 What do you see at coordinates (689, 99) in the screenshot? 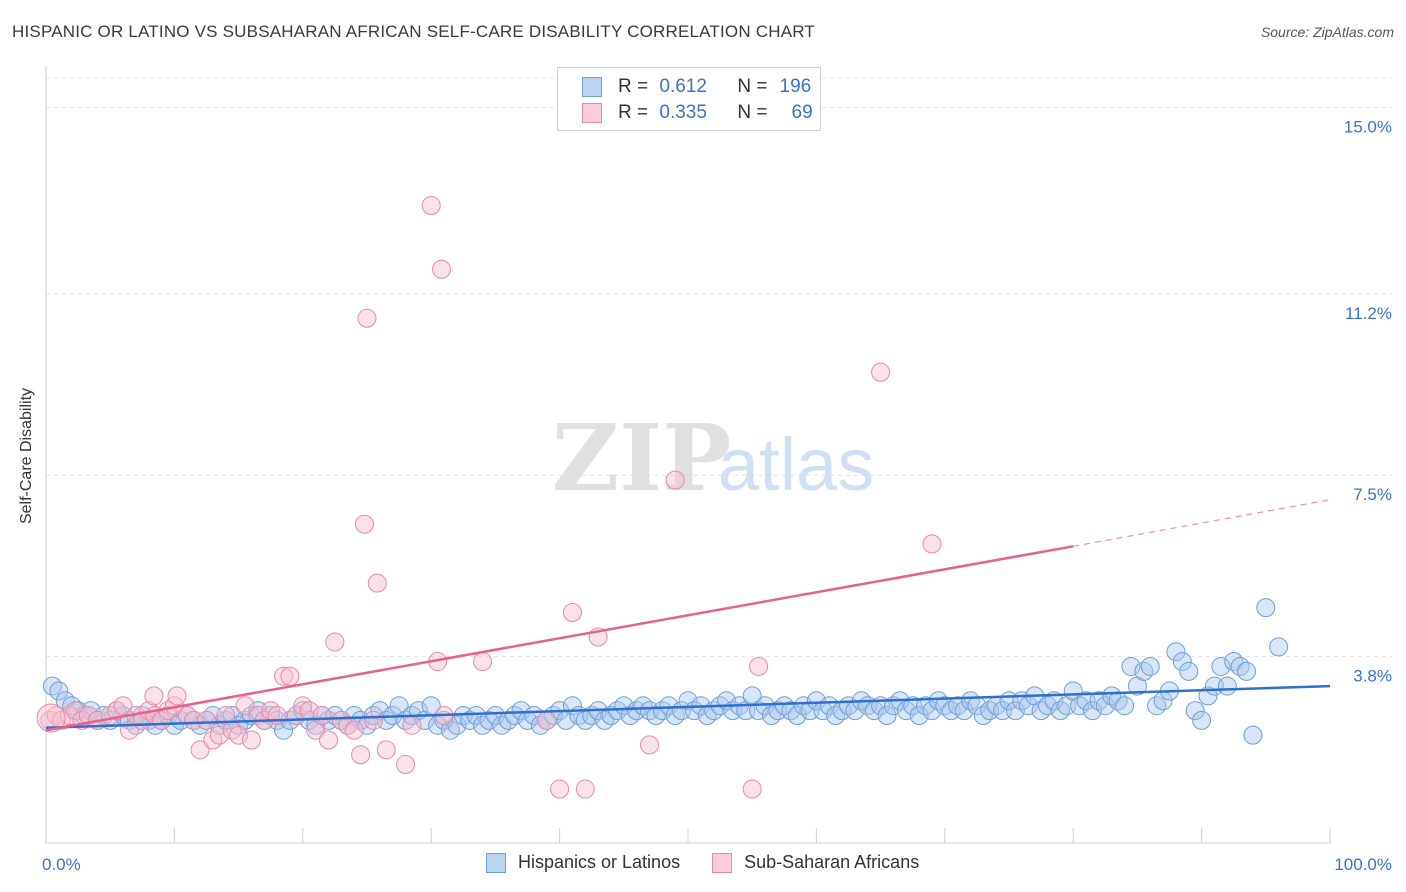
I see `stats-legend: R = 0.612 N = 196 R = 0.335 N = 69` at bounding box center [689, 99].